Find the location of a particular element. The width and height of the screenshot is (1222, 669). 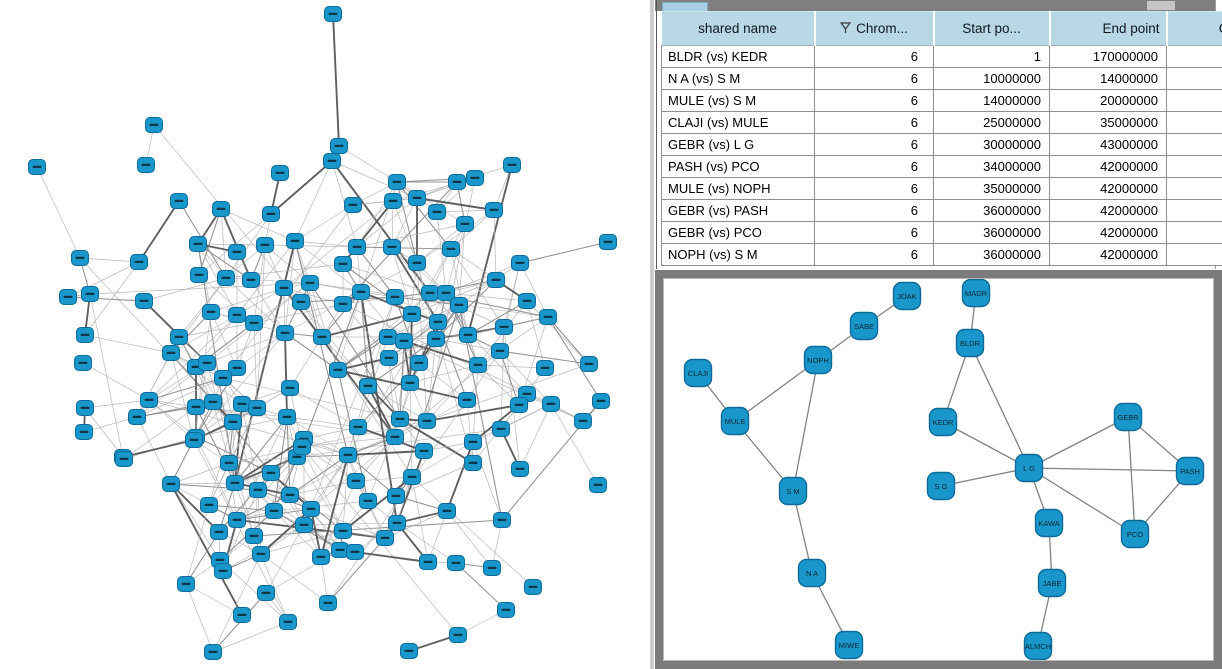

node-kedr: KEDR is located at coordinates (943, 422).